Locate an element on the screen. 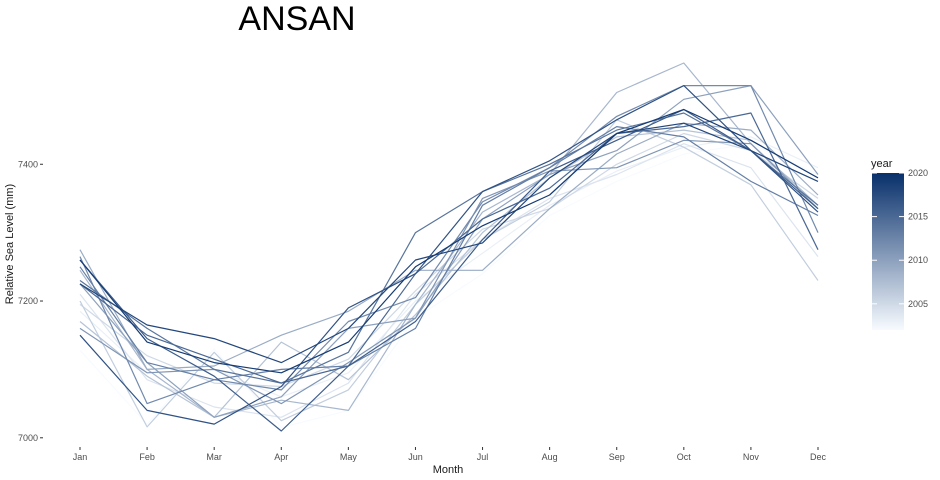 The width and height of the screenshot is (940, 480). legend-tick-label: 2020 is located at coordinates (918, 173).